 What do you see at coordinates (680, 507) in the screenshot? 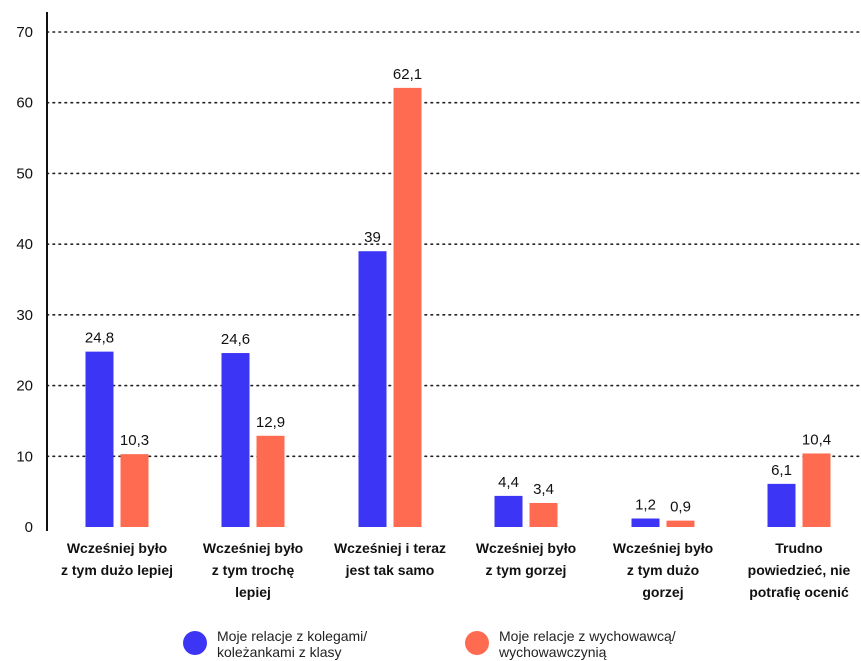
I see `data-label-teacher-4: 0,9` at bounding box center [680, 507].